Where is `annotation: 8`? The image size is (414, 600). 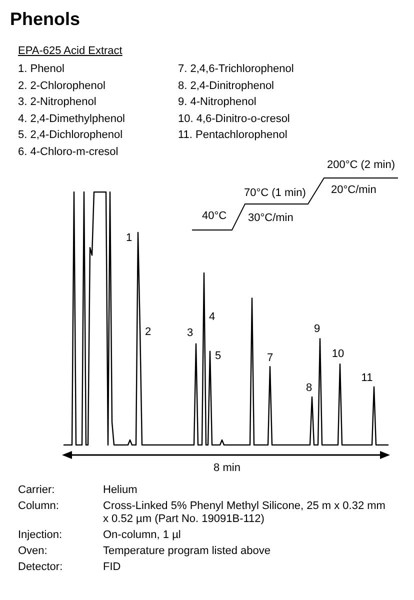
annotation: 8 is located at coordinates (309, 388).